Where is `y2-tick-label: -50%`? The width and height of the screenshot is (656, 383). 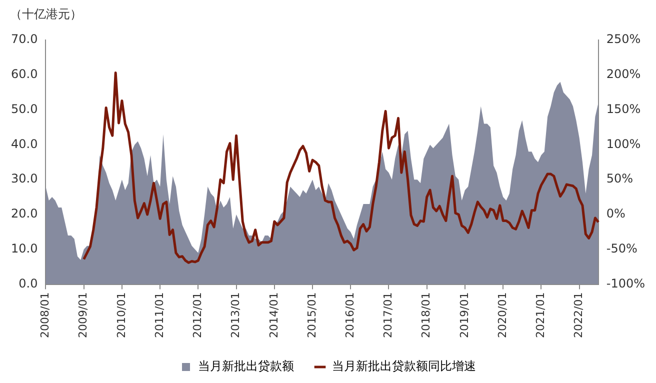
y2-tick-label: -50% is located at coordinates (622, 249).